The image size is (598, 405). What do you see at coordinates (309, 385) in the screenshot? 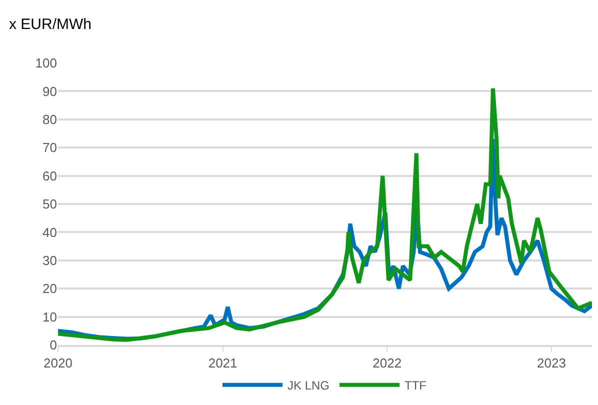
I see `legend-label: JK LNG` at bounding box center [309, 385].